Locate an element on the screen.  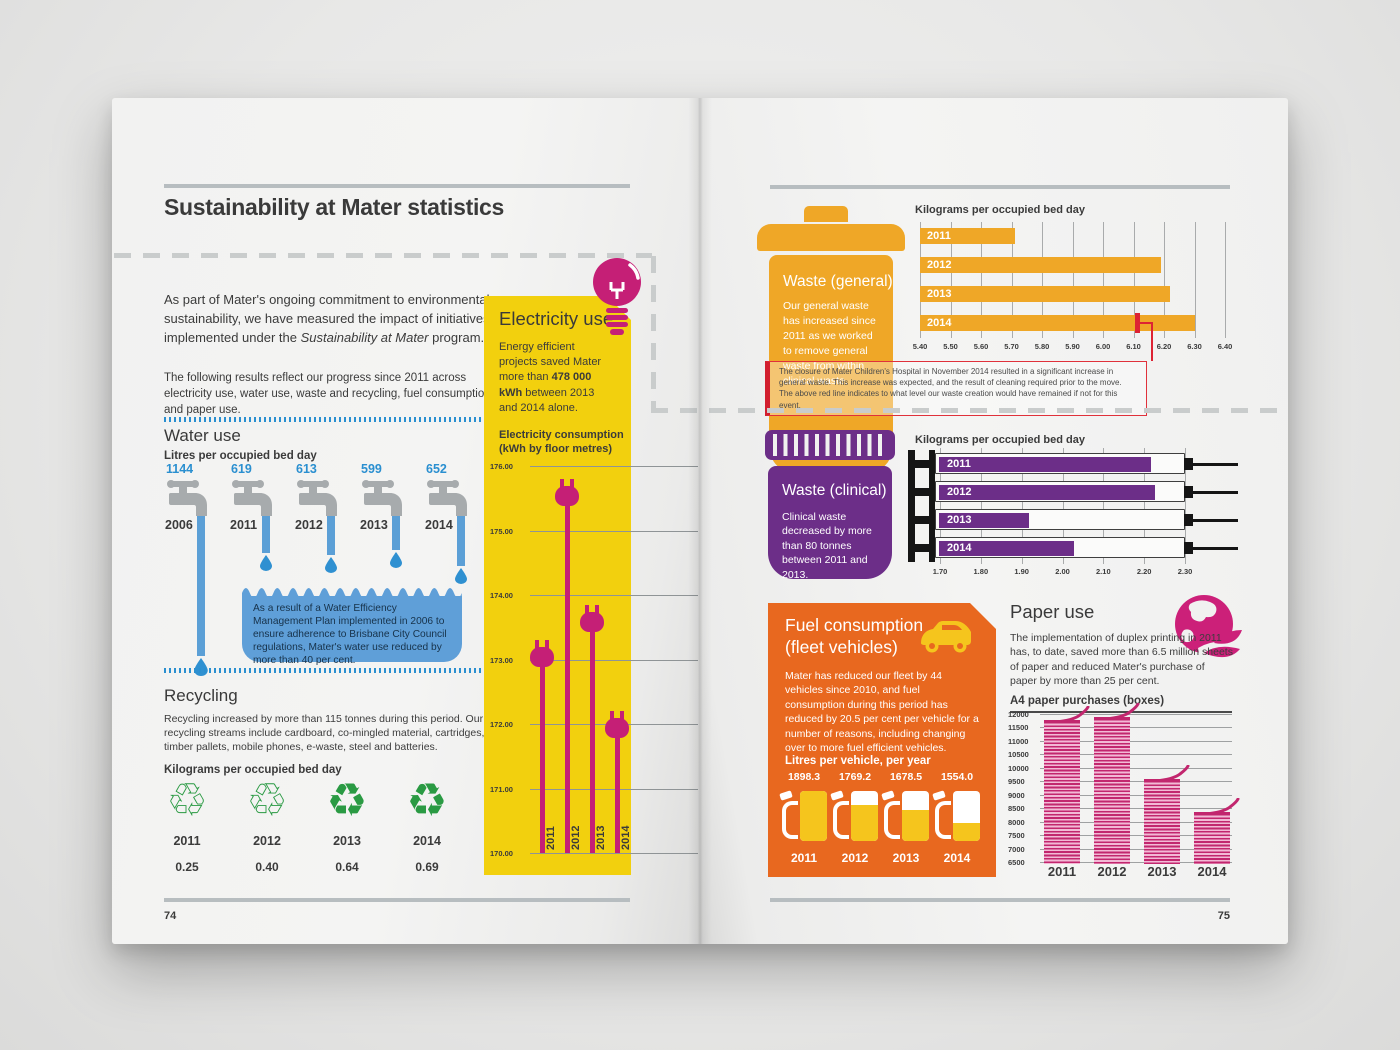
electricity-text-end: between 2013 and 2014 alone. is located at coordinates (547, 400).